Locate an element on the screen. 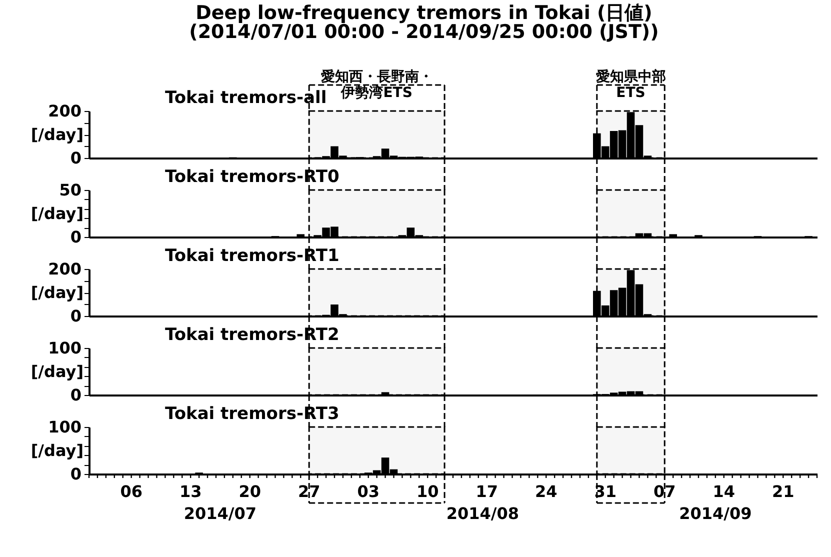 The image size is (831, 557). x-tick-label: 03 is located at coordinates (368, 491).